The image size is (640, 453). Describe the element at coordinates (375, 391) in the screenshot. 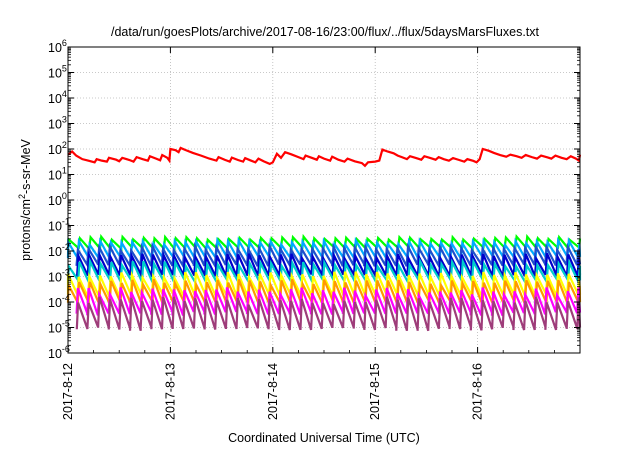

I see `x-tick-label: 2017-8-15` at that location.